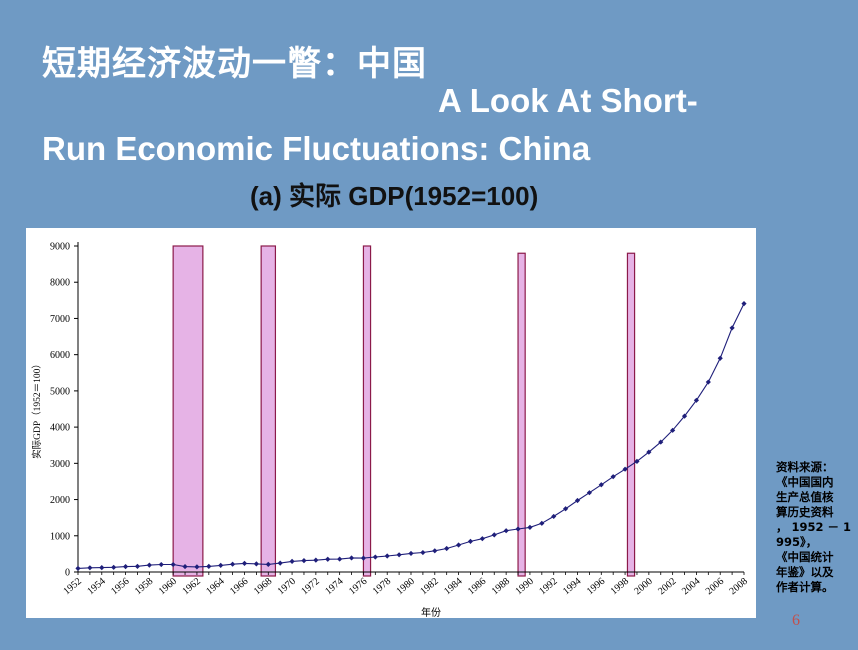  I want to click on y-tick-label: 9000, so click(60, 247).